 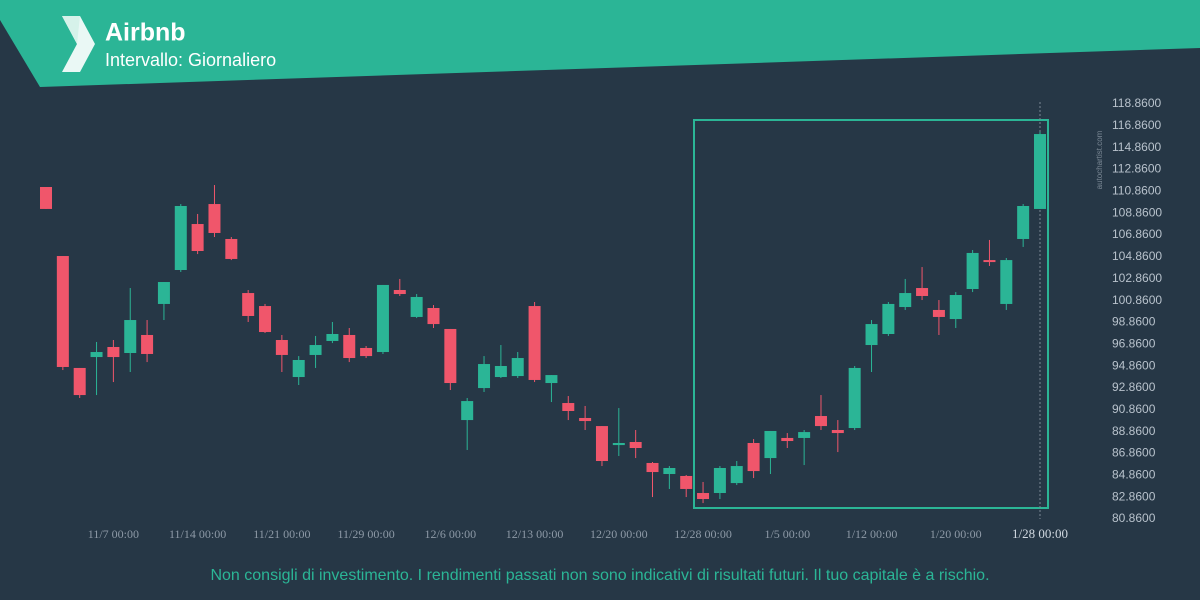 What do you see at coordinates (1136, 169) in the screenshot?
I see `y-tick-label: 112.8600` at bounding box center [1136, 169].